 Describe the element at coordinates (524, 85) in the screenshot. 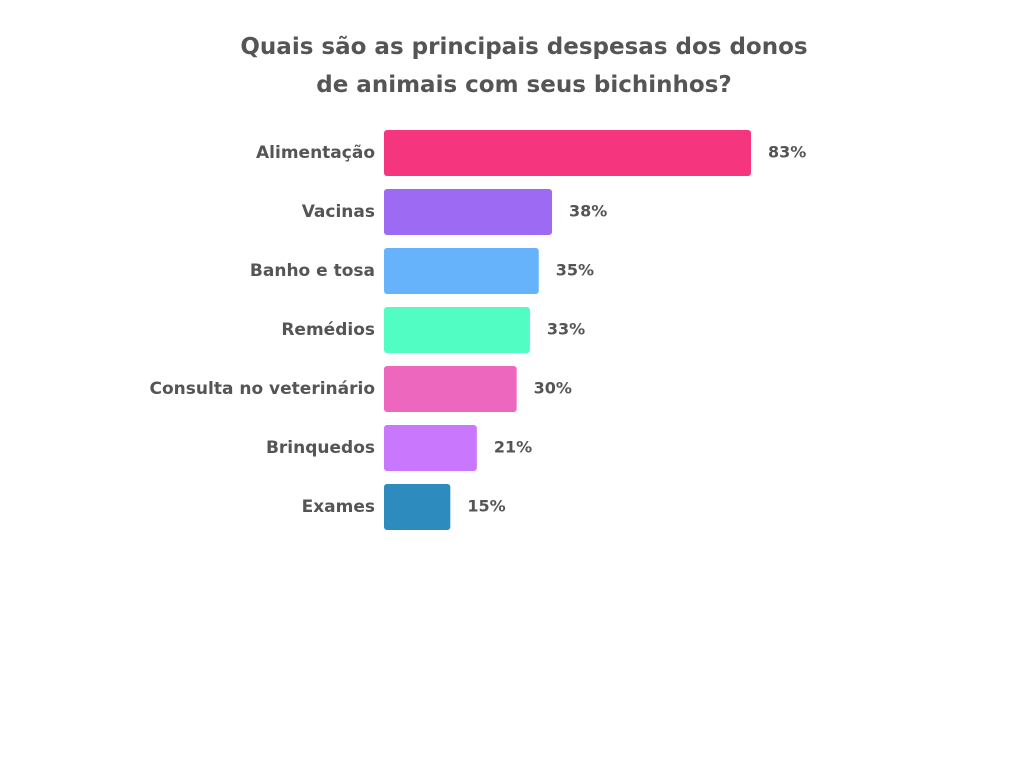

I see `chart-title-line-2: de animais com seus bichinhos?` at that location.